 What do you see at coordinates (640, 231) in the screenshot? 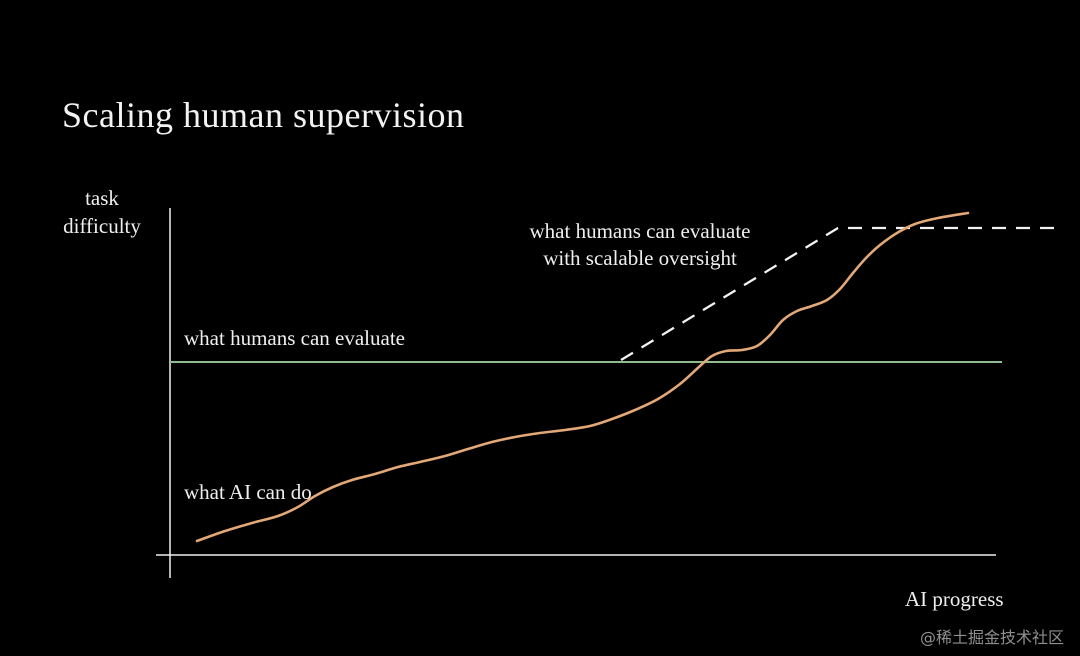
I see `oversight-label-line1: what humans can evaluate` at bounding box center [640, 231].